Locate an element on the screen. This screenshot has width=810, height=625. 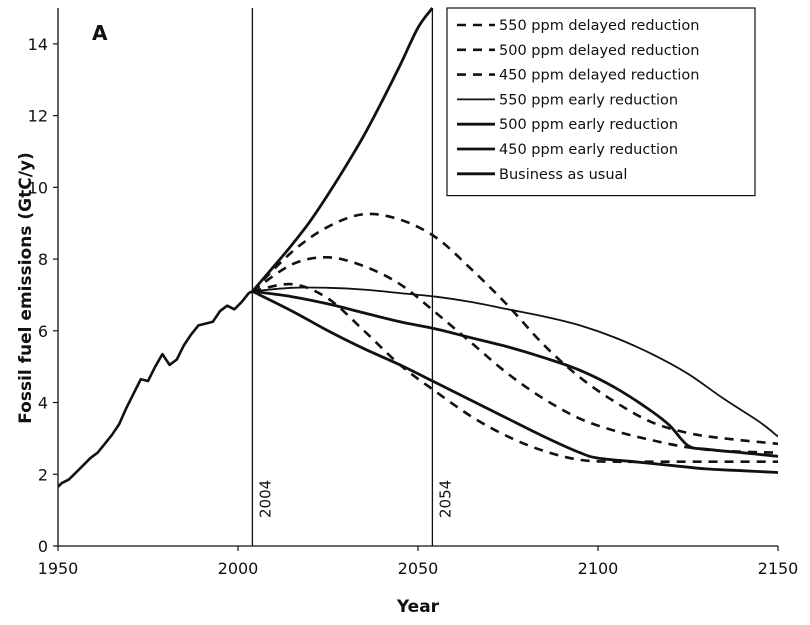
x-tick-label: 2050 is located at coordinates (418, 568).